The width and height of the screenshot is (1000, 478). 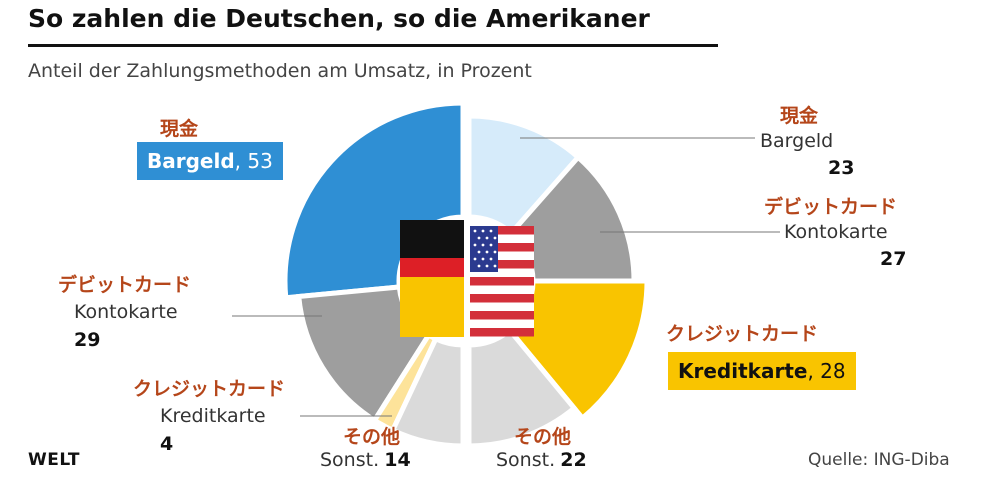 I want to click on de-credit-jp: クレジットカード, so click(x=209, y=389).